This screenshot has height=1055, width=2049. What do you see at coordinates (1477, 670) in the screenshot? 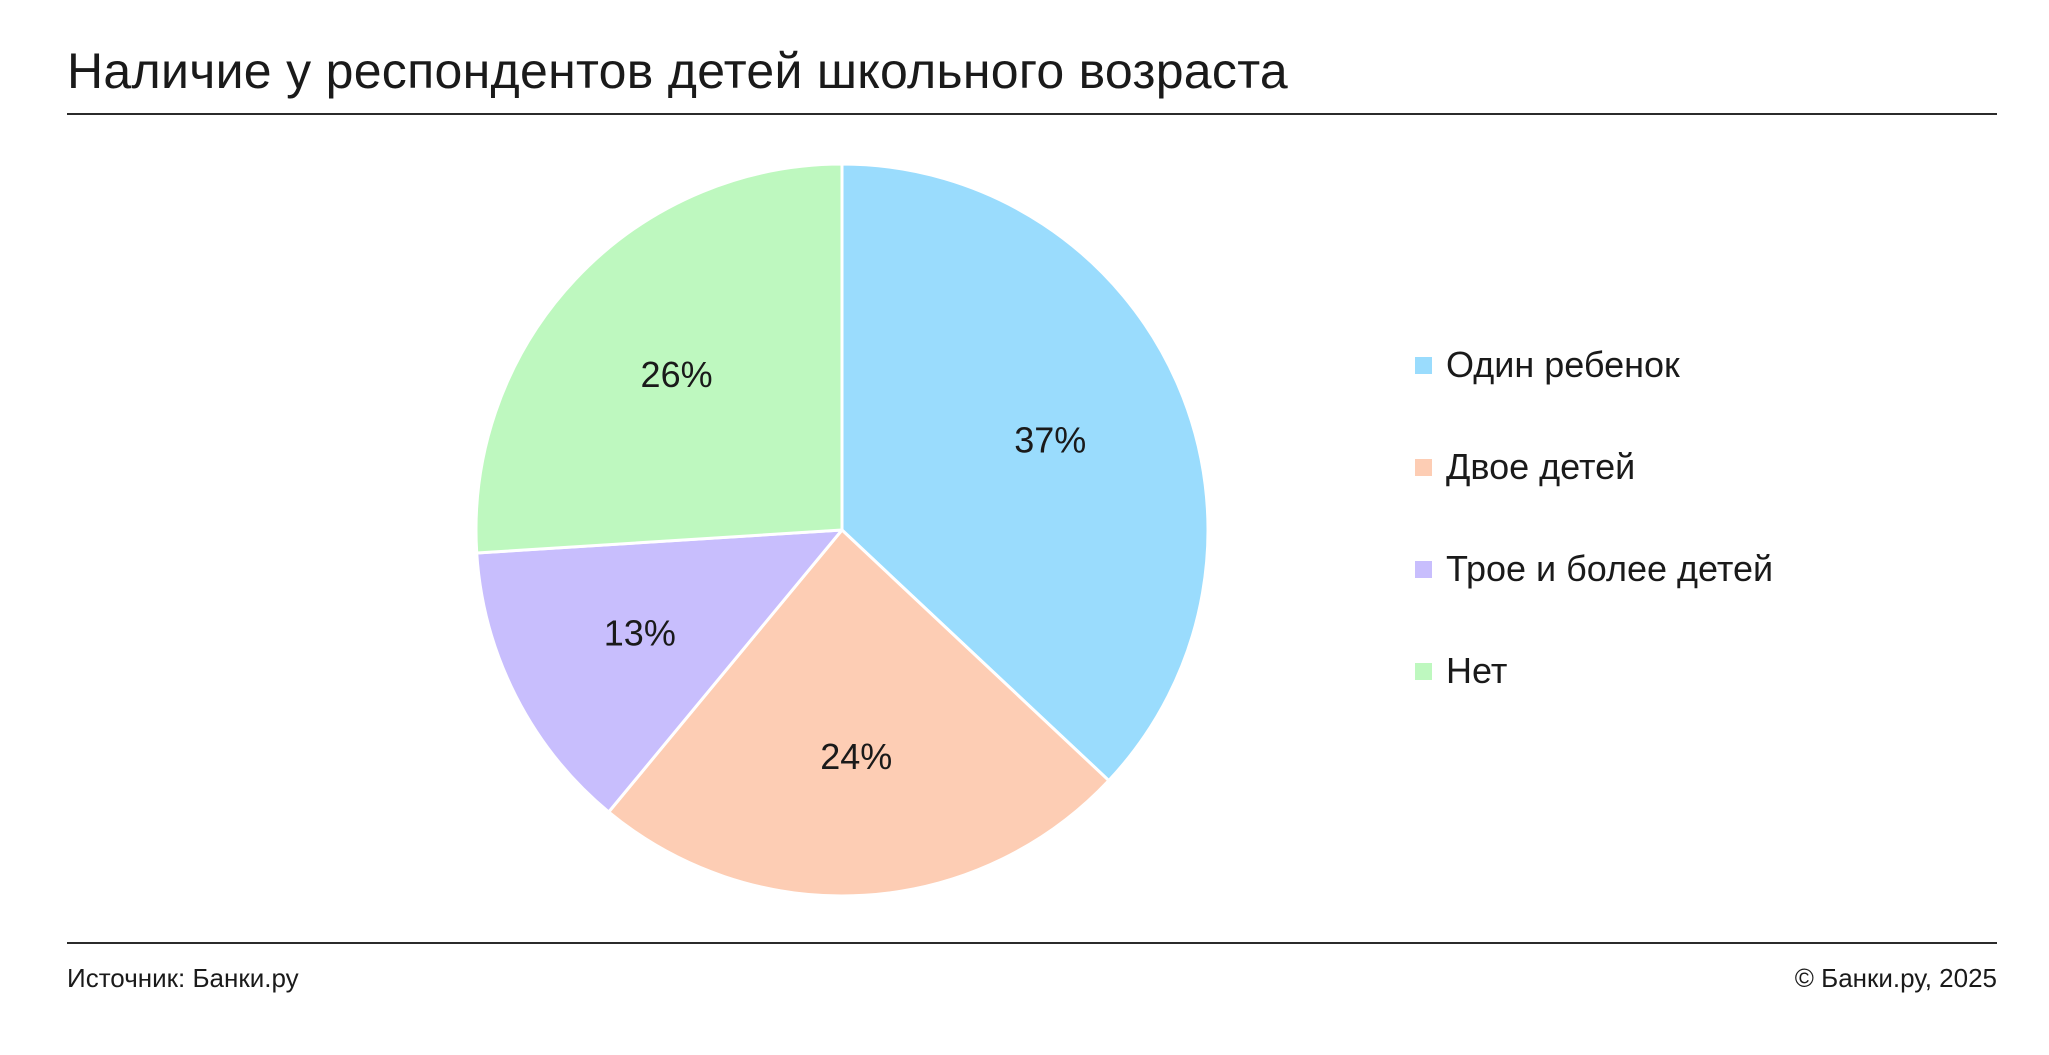
I see `legend-label: Нет` at bounding box center [1477, 670].